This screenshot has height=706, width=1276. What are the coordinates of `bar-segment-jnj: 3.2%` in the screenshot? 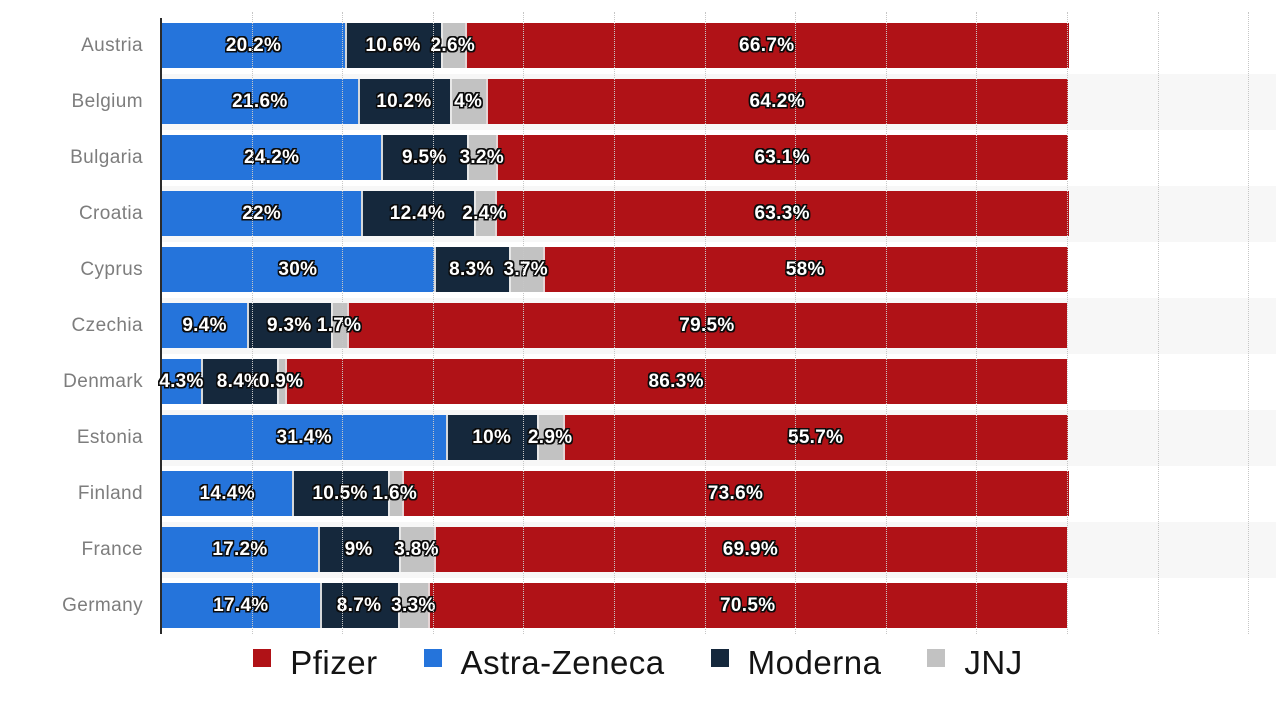 It's located at (482, 157).